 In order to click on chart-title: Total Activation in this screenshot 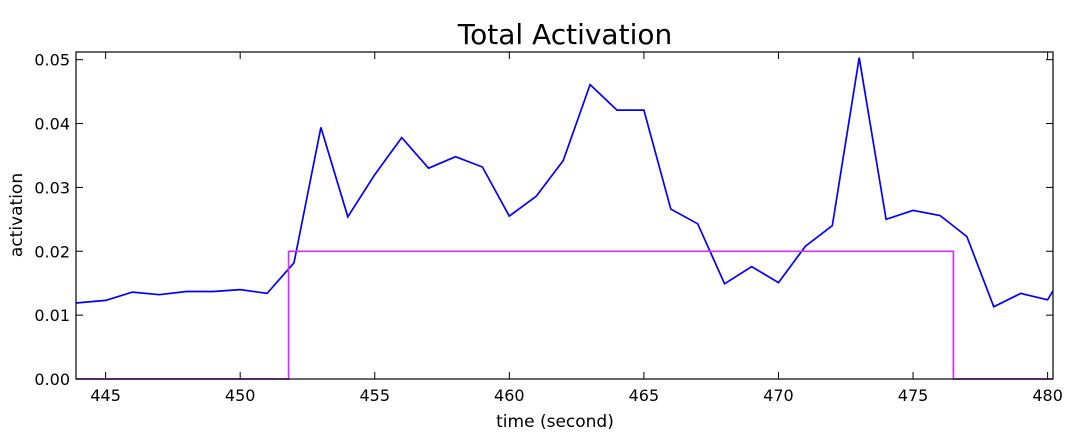, I will do `click(564, 34)`.